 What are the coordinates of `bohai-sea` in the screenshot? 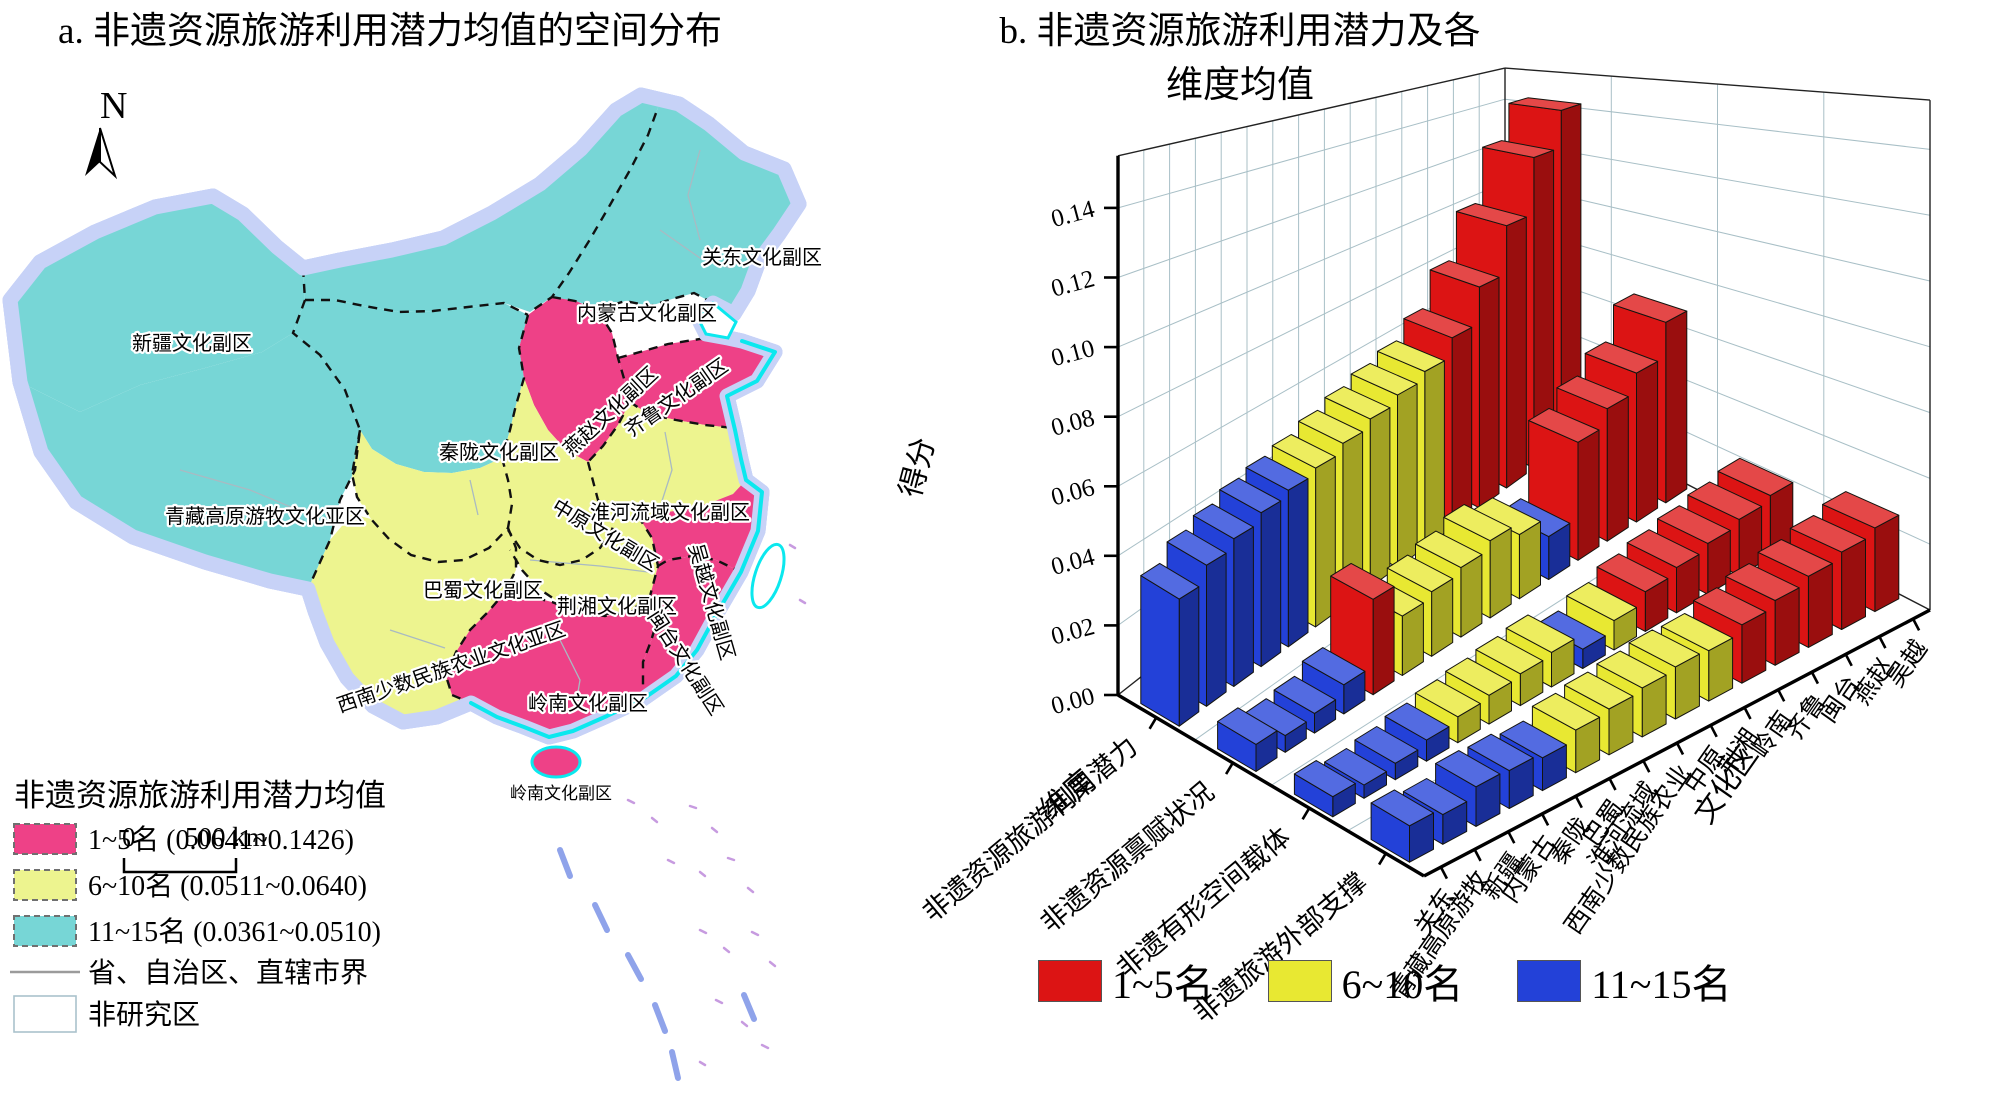 It's located at (717, 320).